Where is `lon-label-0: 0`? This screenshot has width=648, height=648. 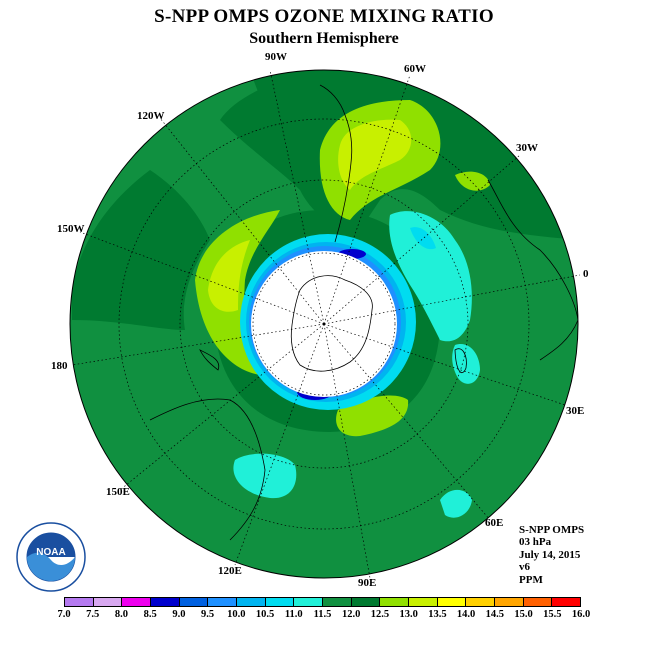
lon-label-0: 0 is located at coordinates (586, 274).